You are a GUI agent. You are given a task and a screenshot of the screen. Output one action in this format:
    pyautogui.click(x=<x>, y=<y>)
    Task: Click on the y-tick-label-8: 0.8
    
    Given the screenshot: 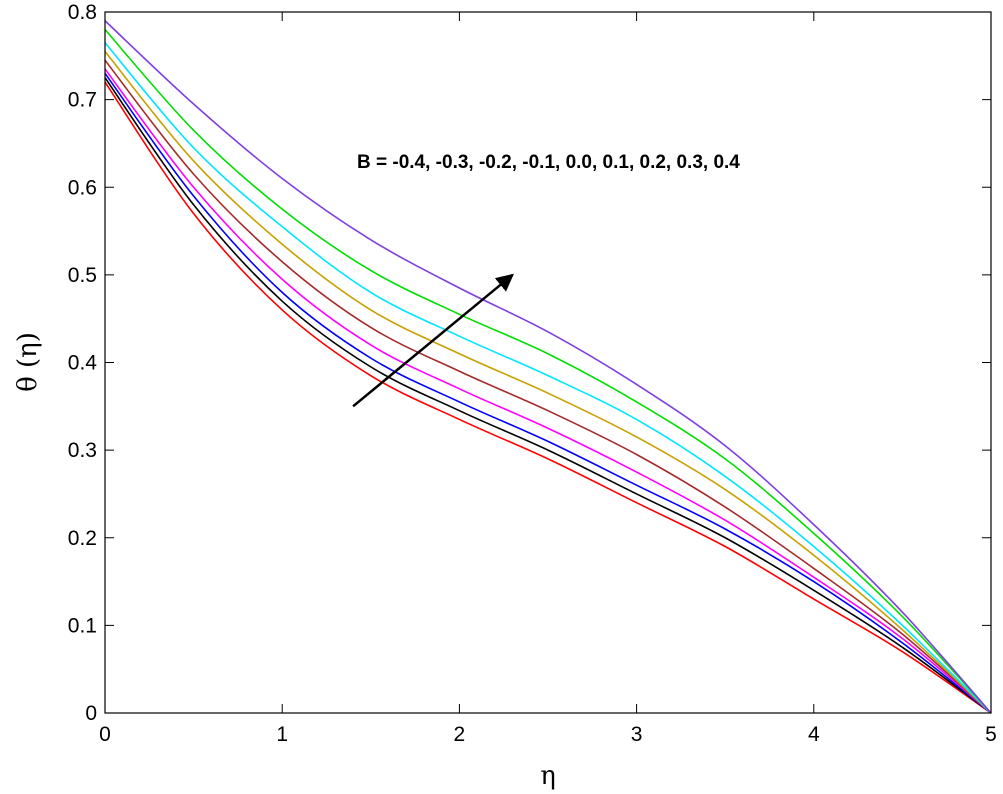 What is the action you would take?
    pyautogui.click(x=82, y=12)
    